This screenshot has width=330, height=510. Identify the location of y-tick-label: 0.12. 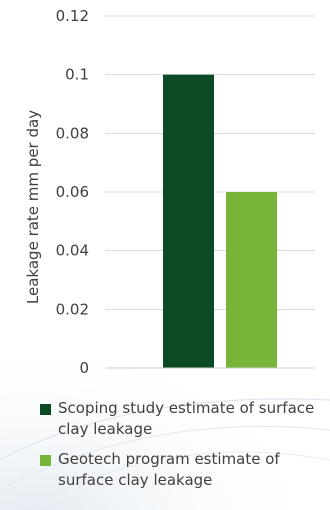
(72, 16).